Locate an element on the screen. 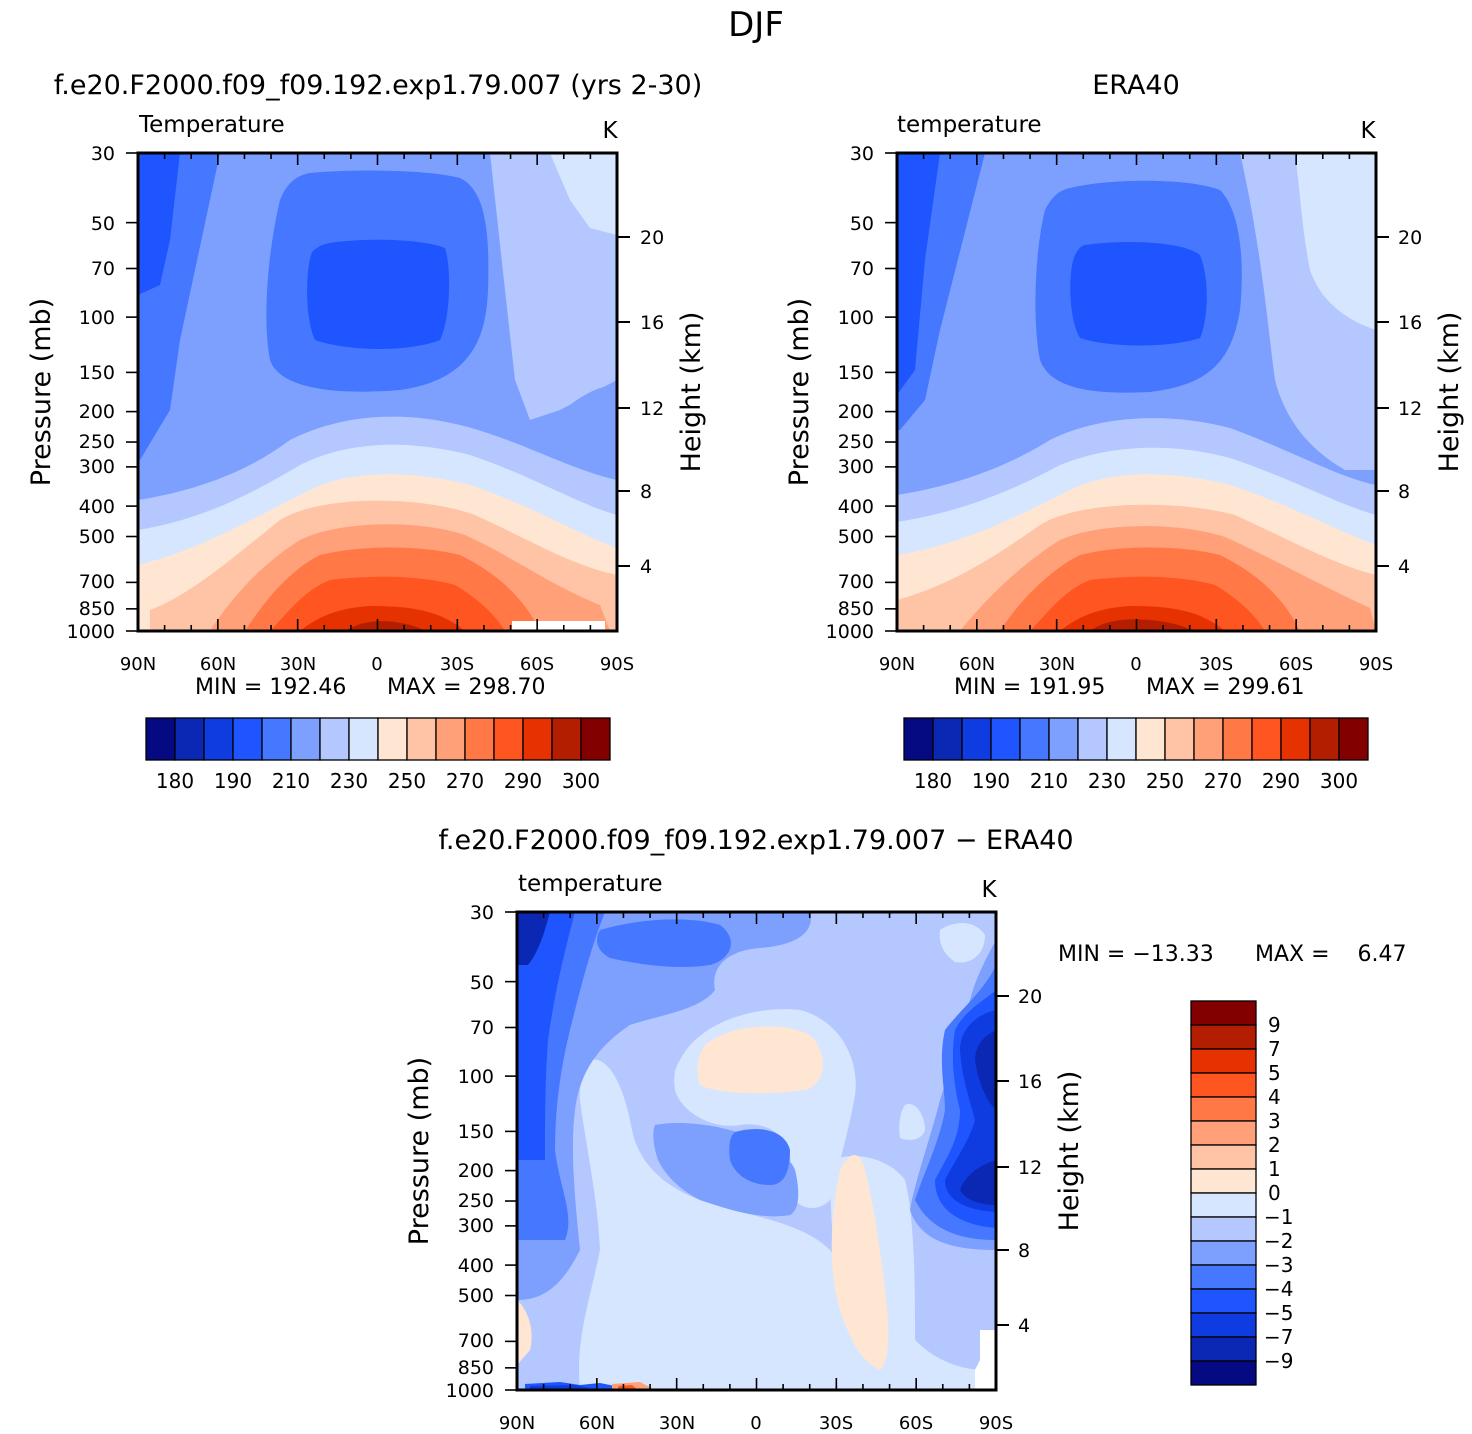 This screenshot has height=1434, width=1472. min-label: MIN = 192.46 is located at coordinates (270, 687).